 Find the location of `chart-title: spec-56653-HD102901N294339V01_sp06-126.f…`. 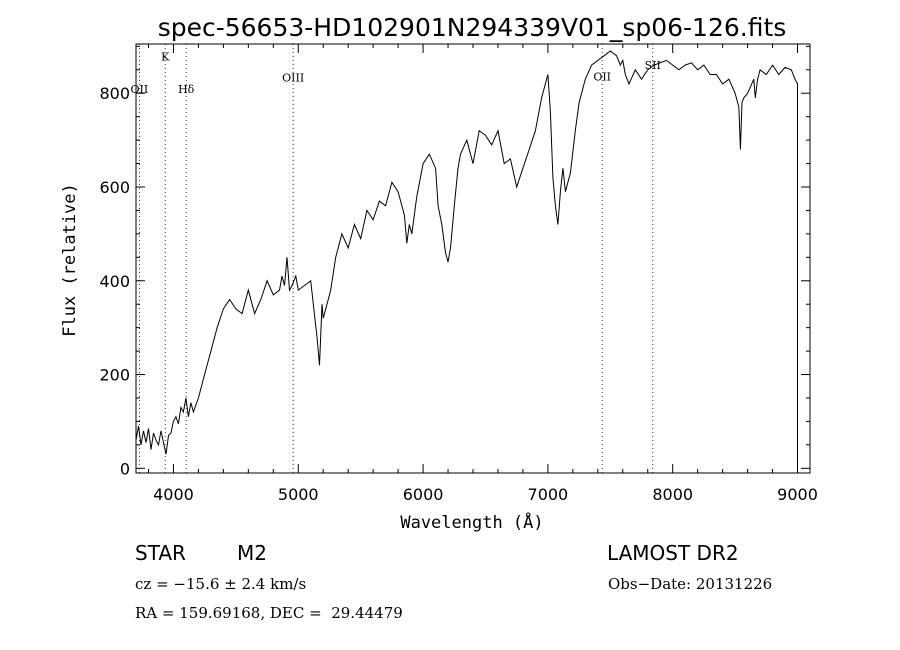

chart-title: spec-56653-HD102901N294339V01_sp06-126.f… is located at coordinates (472, 27).